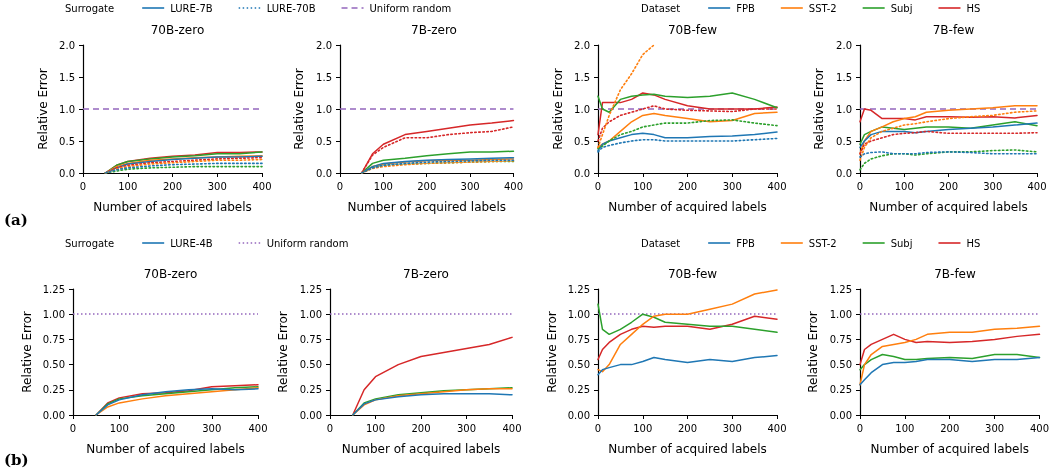 Image resolution: width=1052 pixels, height=475 pixels. Describe the element at coordinates (973, 243) in the screenshot. I see `legend-label: HS` at that location.